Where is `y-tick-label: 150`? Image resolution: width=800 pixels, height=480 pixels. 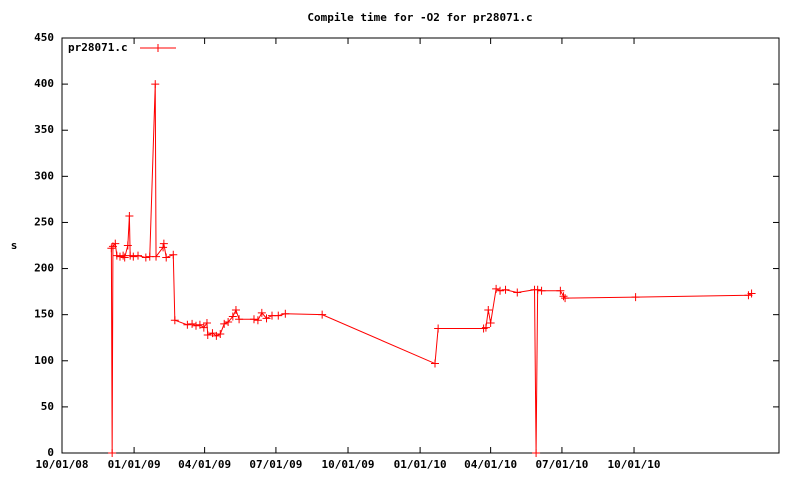 y-tick-label: 150 is located at coordinates (44, 314).